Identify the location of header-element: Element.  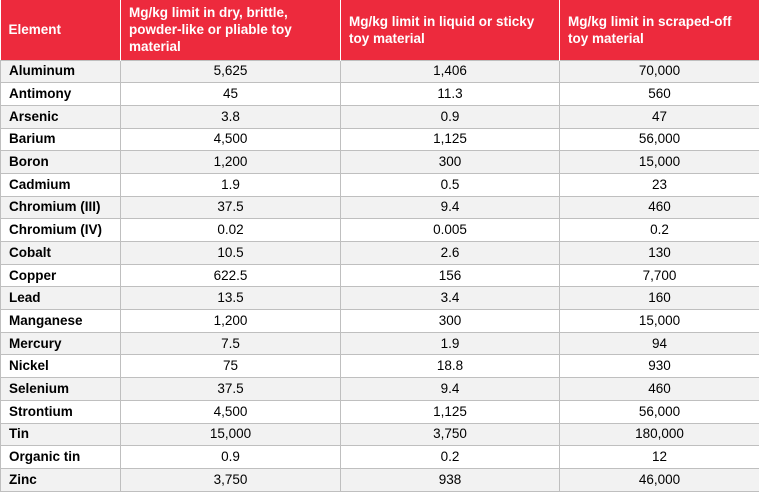
(60, 30).